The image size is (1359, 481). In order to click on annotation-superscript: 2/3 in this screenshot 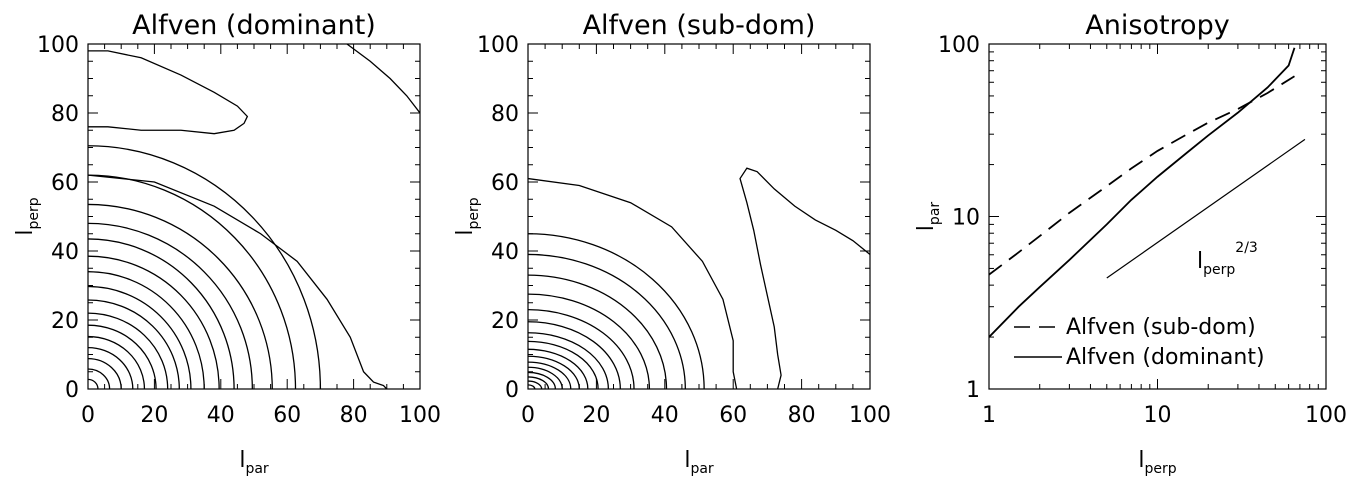, I will do `click(1246, 248)`.